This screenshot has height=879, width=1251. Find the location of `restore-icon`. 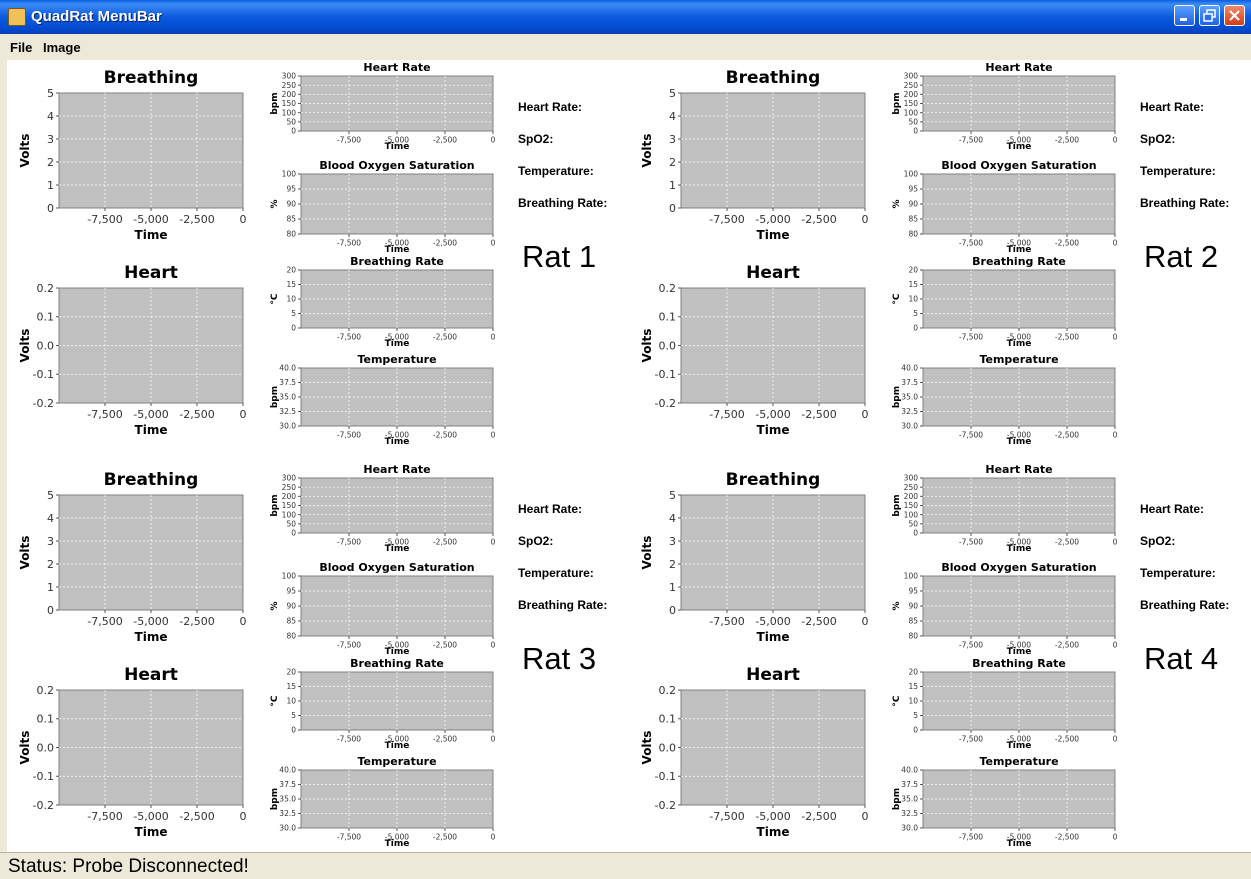

restore-icon is located at coordinates (1209, 15).